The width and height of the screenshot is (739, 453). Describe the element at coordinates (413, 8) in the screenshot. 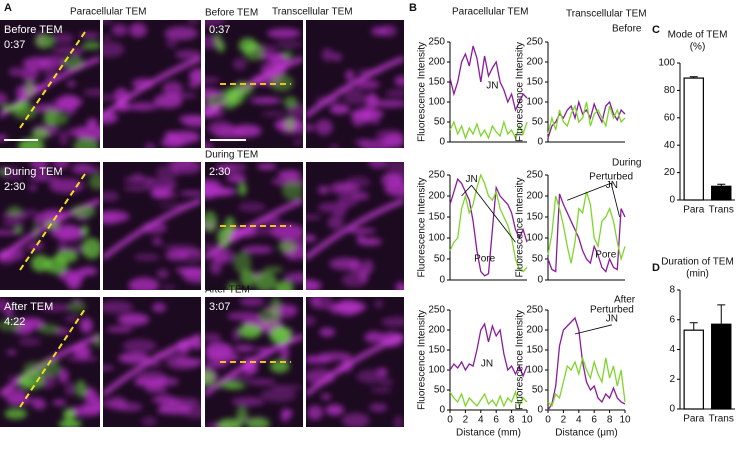

I see `panel-label: B` at that location.